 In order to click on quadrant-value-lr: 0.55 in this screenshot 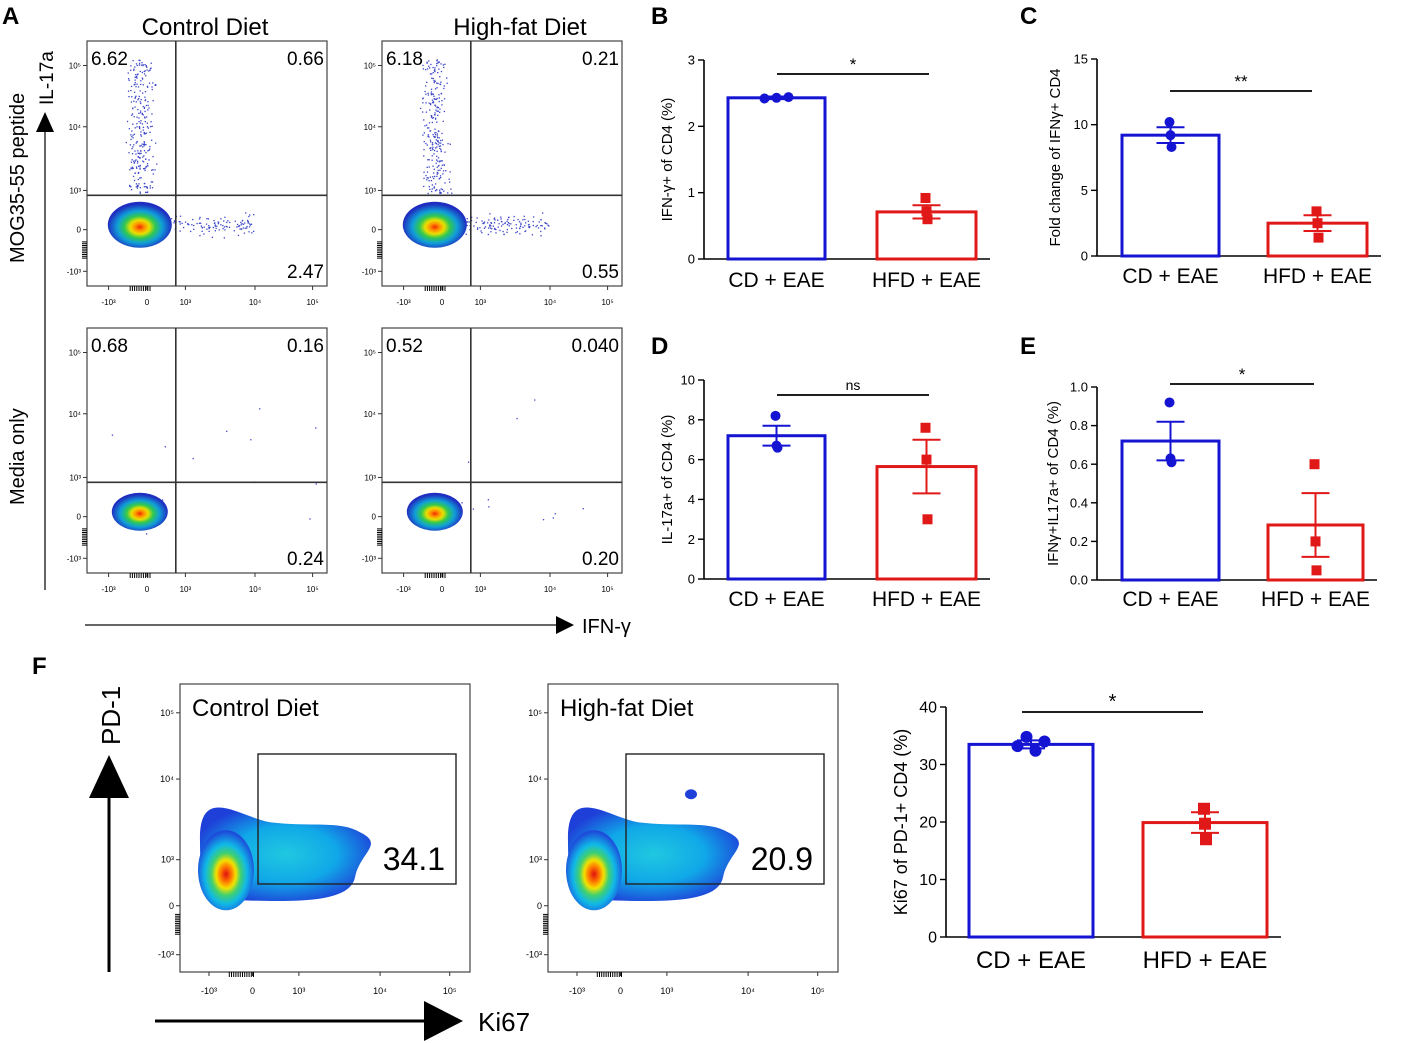, I will do `click(600, 272)`.